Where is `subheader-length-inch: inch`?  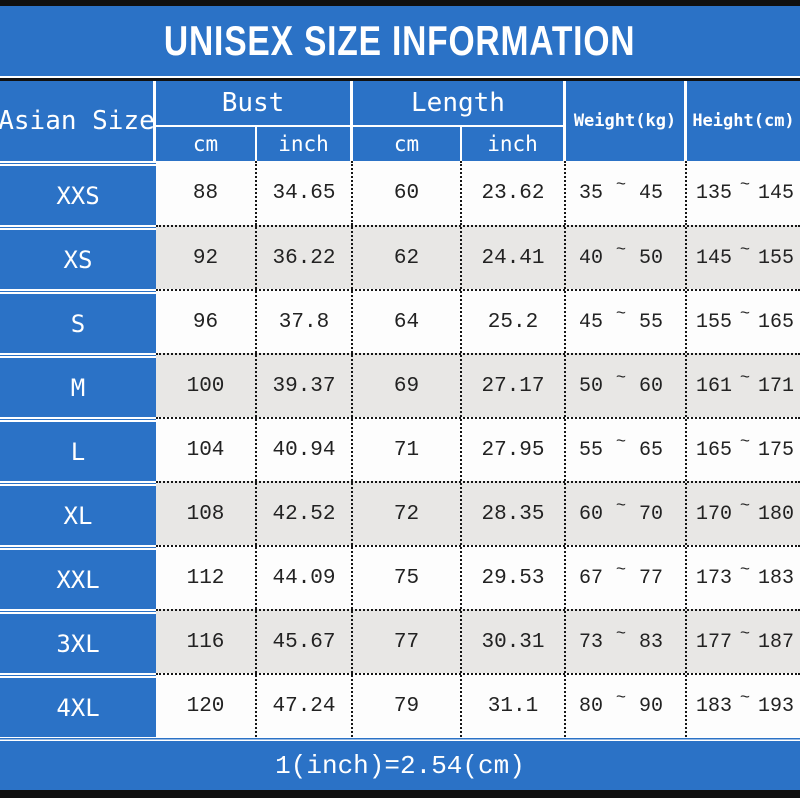 subheader-length-inch: inch is located at coordinates (514, 144).